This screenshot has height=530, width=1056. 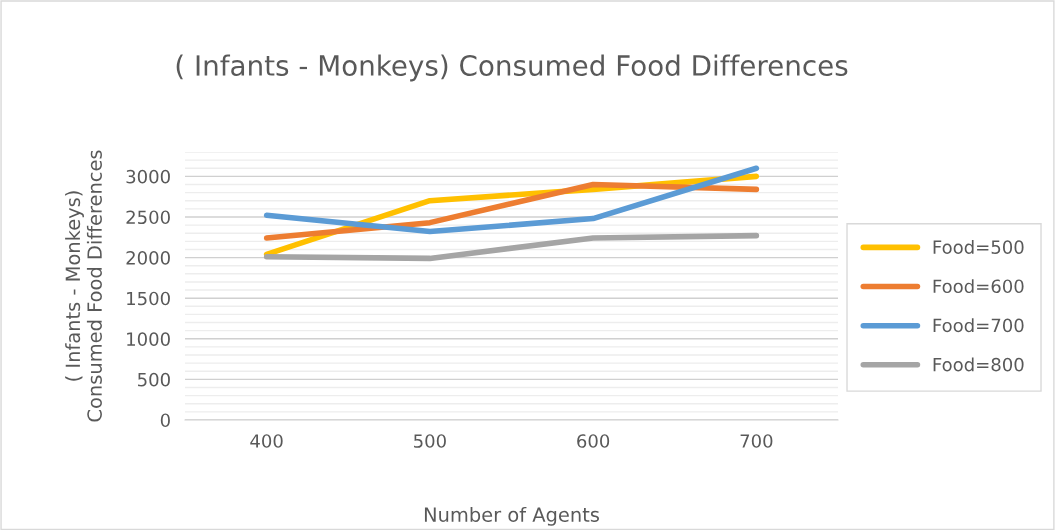 I want to click on legend-label: Food=600, so click(x=978, y=286).